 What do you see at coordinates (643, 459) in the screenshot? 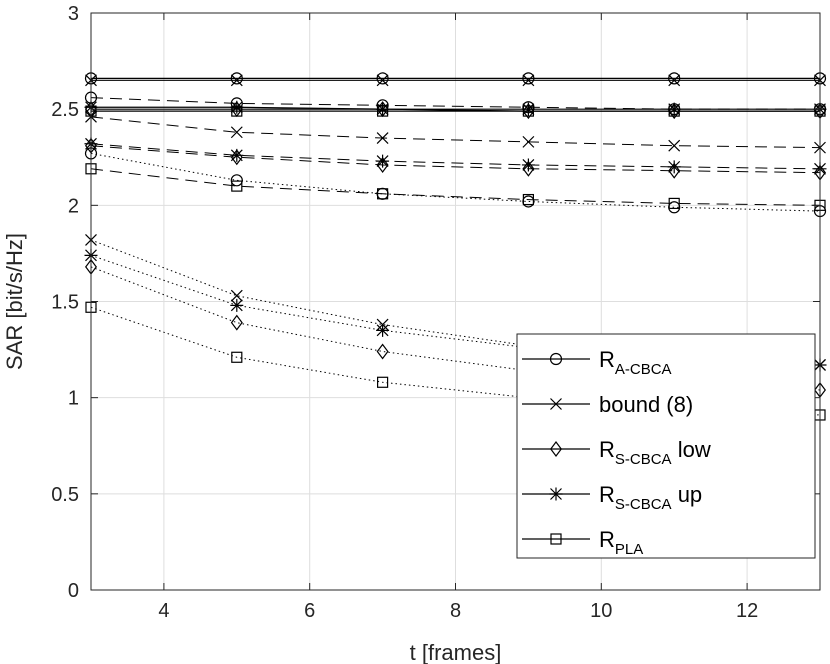
I see `legend-label-subscript: S-CBCA` at bounding box center [643, 459].